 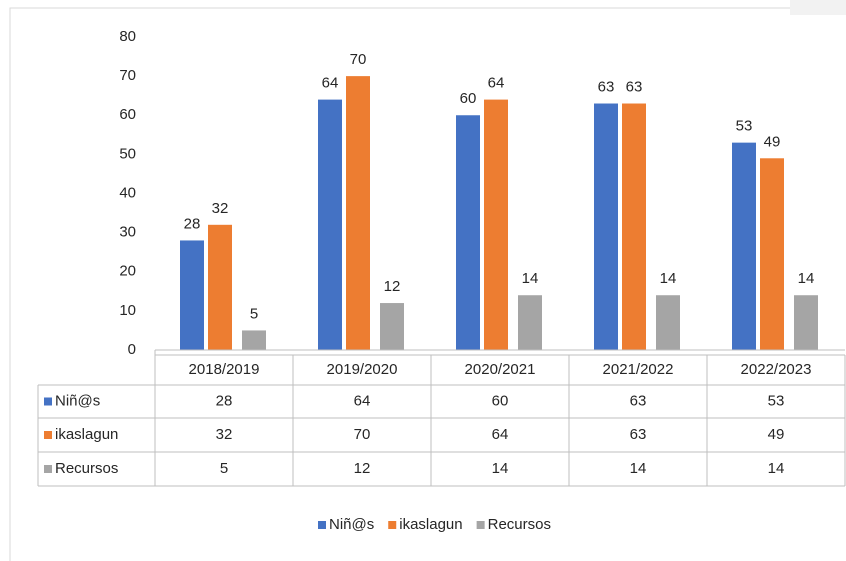 I want to click on legend-label: Niñ@s, so click(x=351, y=524).